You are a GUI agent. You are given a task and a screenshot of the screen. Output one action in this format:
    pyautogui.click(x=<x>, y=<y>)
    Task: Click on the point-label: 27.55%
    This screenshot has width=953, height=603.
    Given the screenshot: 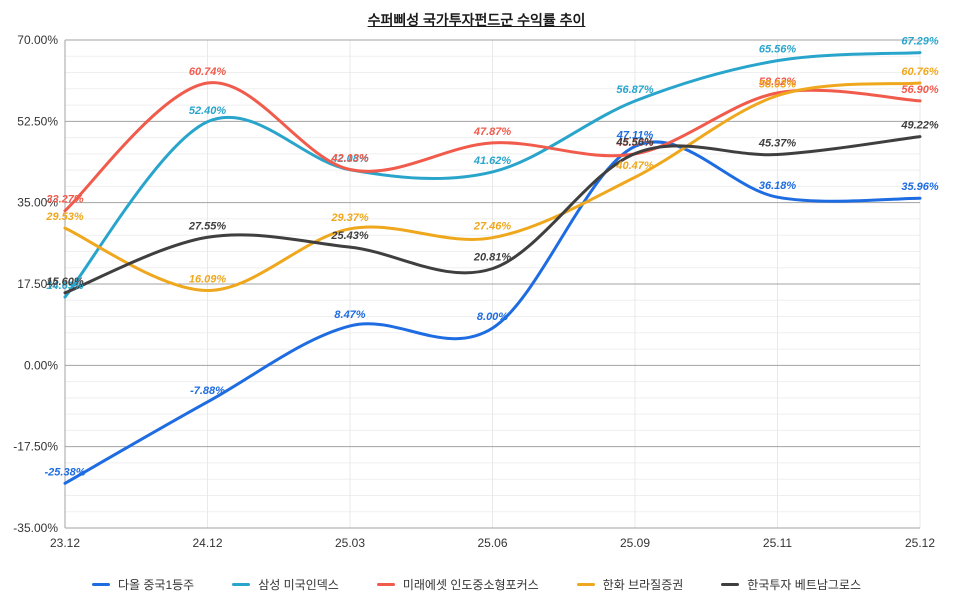 What is the action you would take?
    pyautogui.click(x=207, y=226)
    